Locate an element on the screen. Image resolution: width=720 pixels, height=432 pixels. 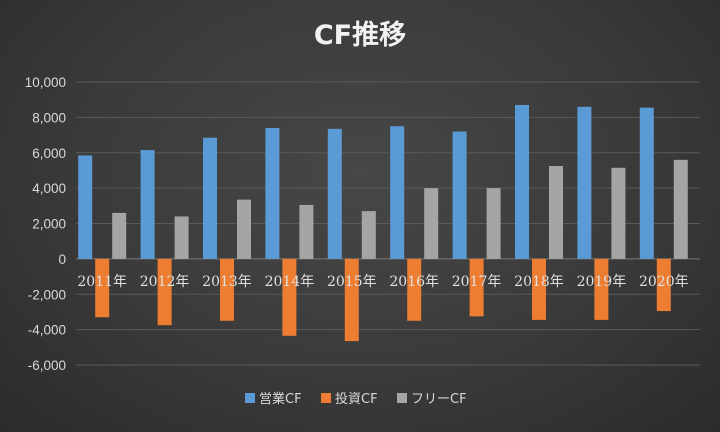
y-tick-label: -2,000 is located at coordinates (47, 294).